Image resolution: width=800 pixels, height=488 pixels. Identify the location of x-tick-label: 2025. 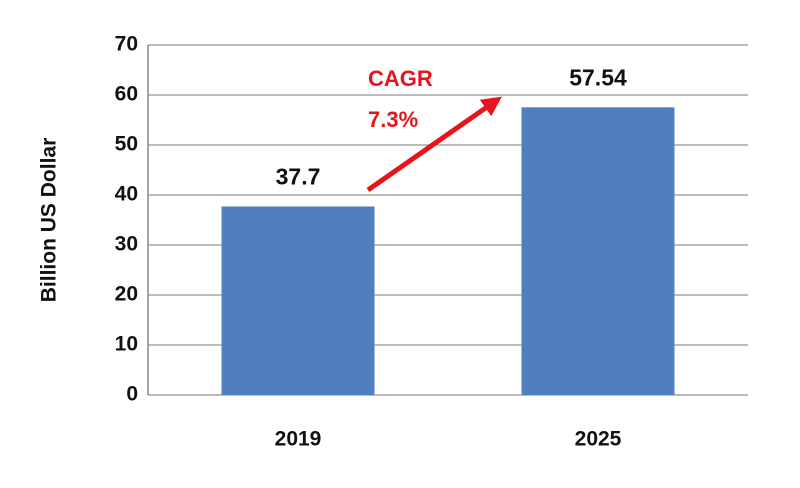
(598, 439).